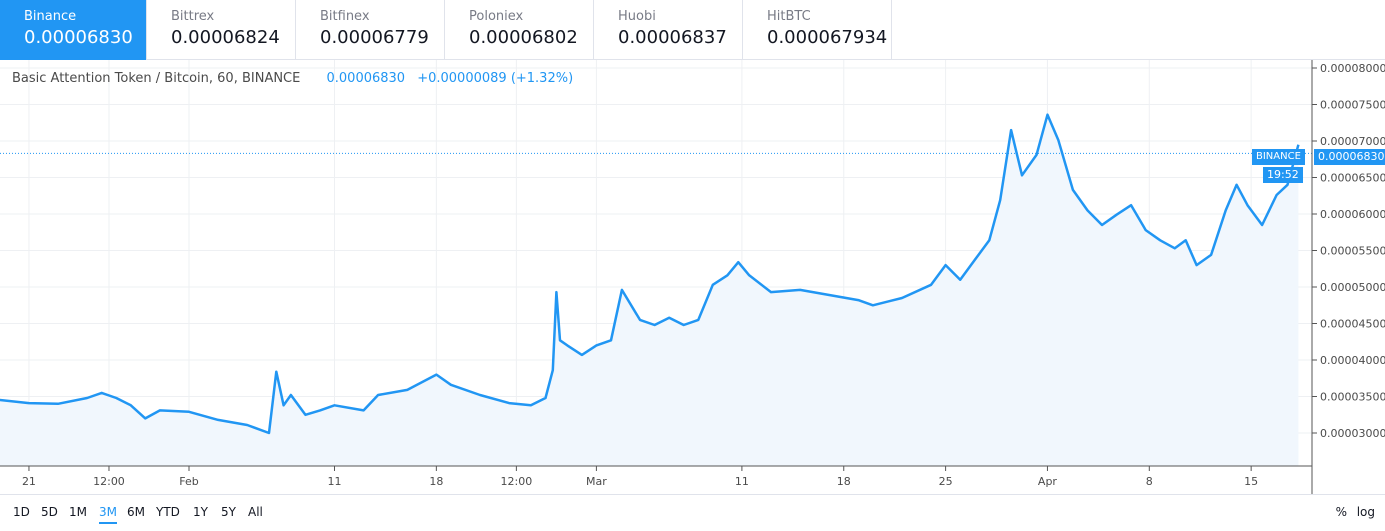 This screenshot has width=1385, height=531. Describe the element at coordinates (29, 481) in the screenshot. I see `x-tick-label: 21` at that location.